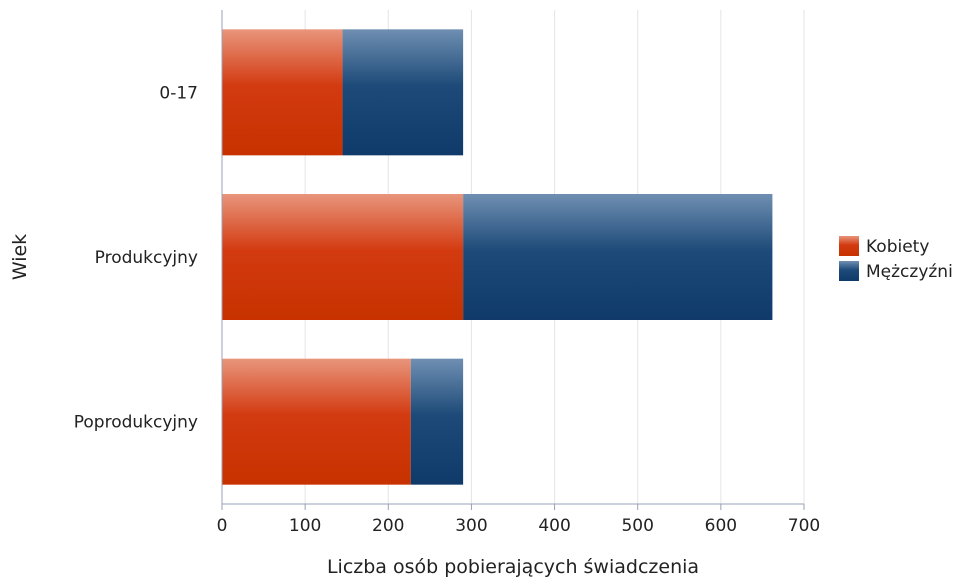  Describe the element at coordinates (388, 526) in the screenshot. I see `x-tick-label-200: 200` at that location.